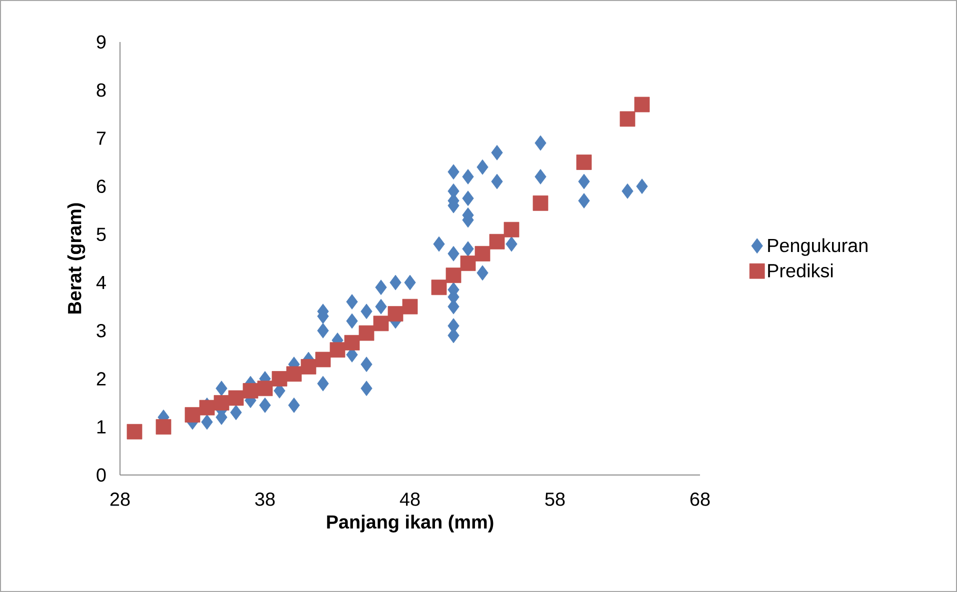 This screenshot has width=957, height=592. What do you see at coordinates (265, 499) in the screenshot?
I see `x-tick-label: 38` at bounding box center [265, 499].